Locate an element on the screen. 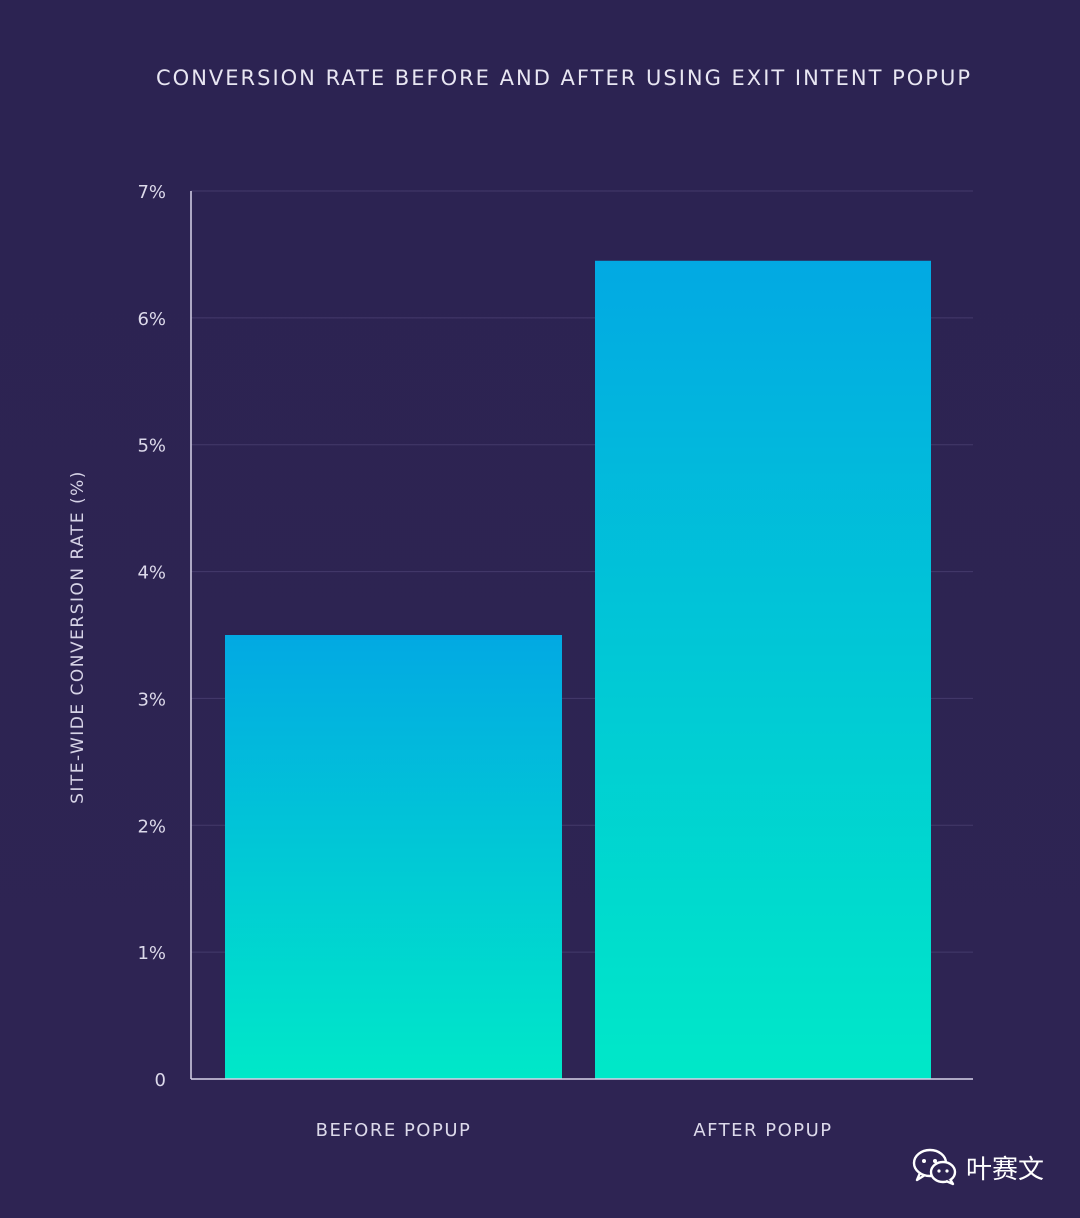 The width and height of the screenshot is (1080, 1218). watermark-text: 叶赛文 is located at coordinates (1004, 1169).